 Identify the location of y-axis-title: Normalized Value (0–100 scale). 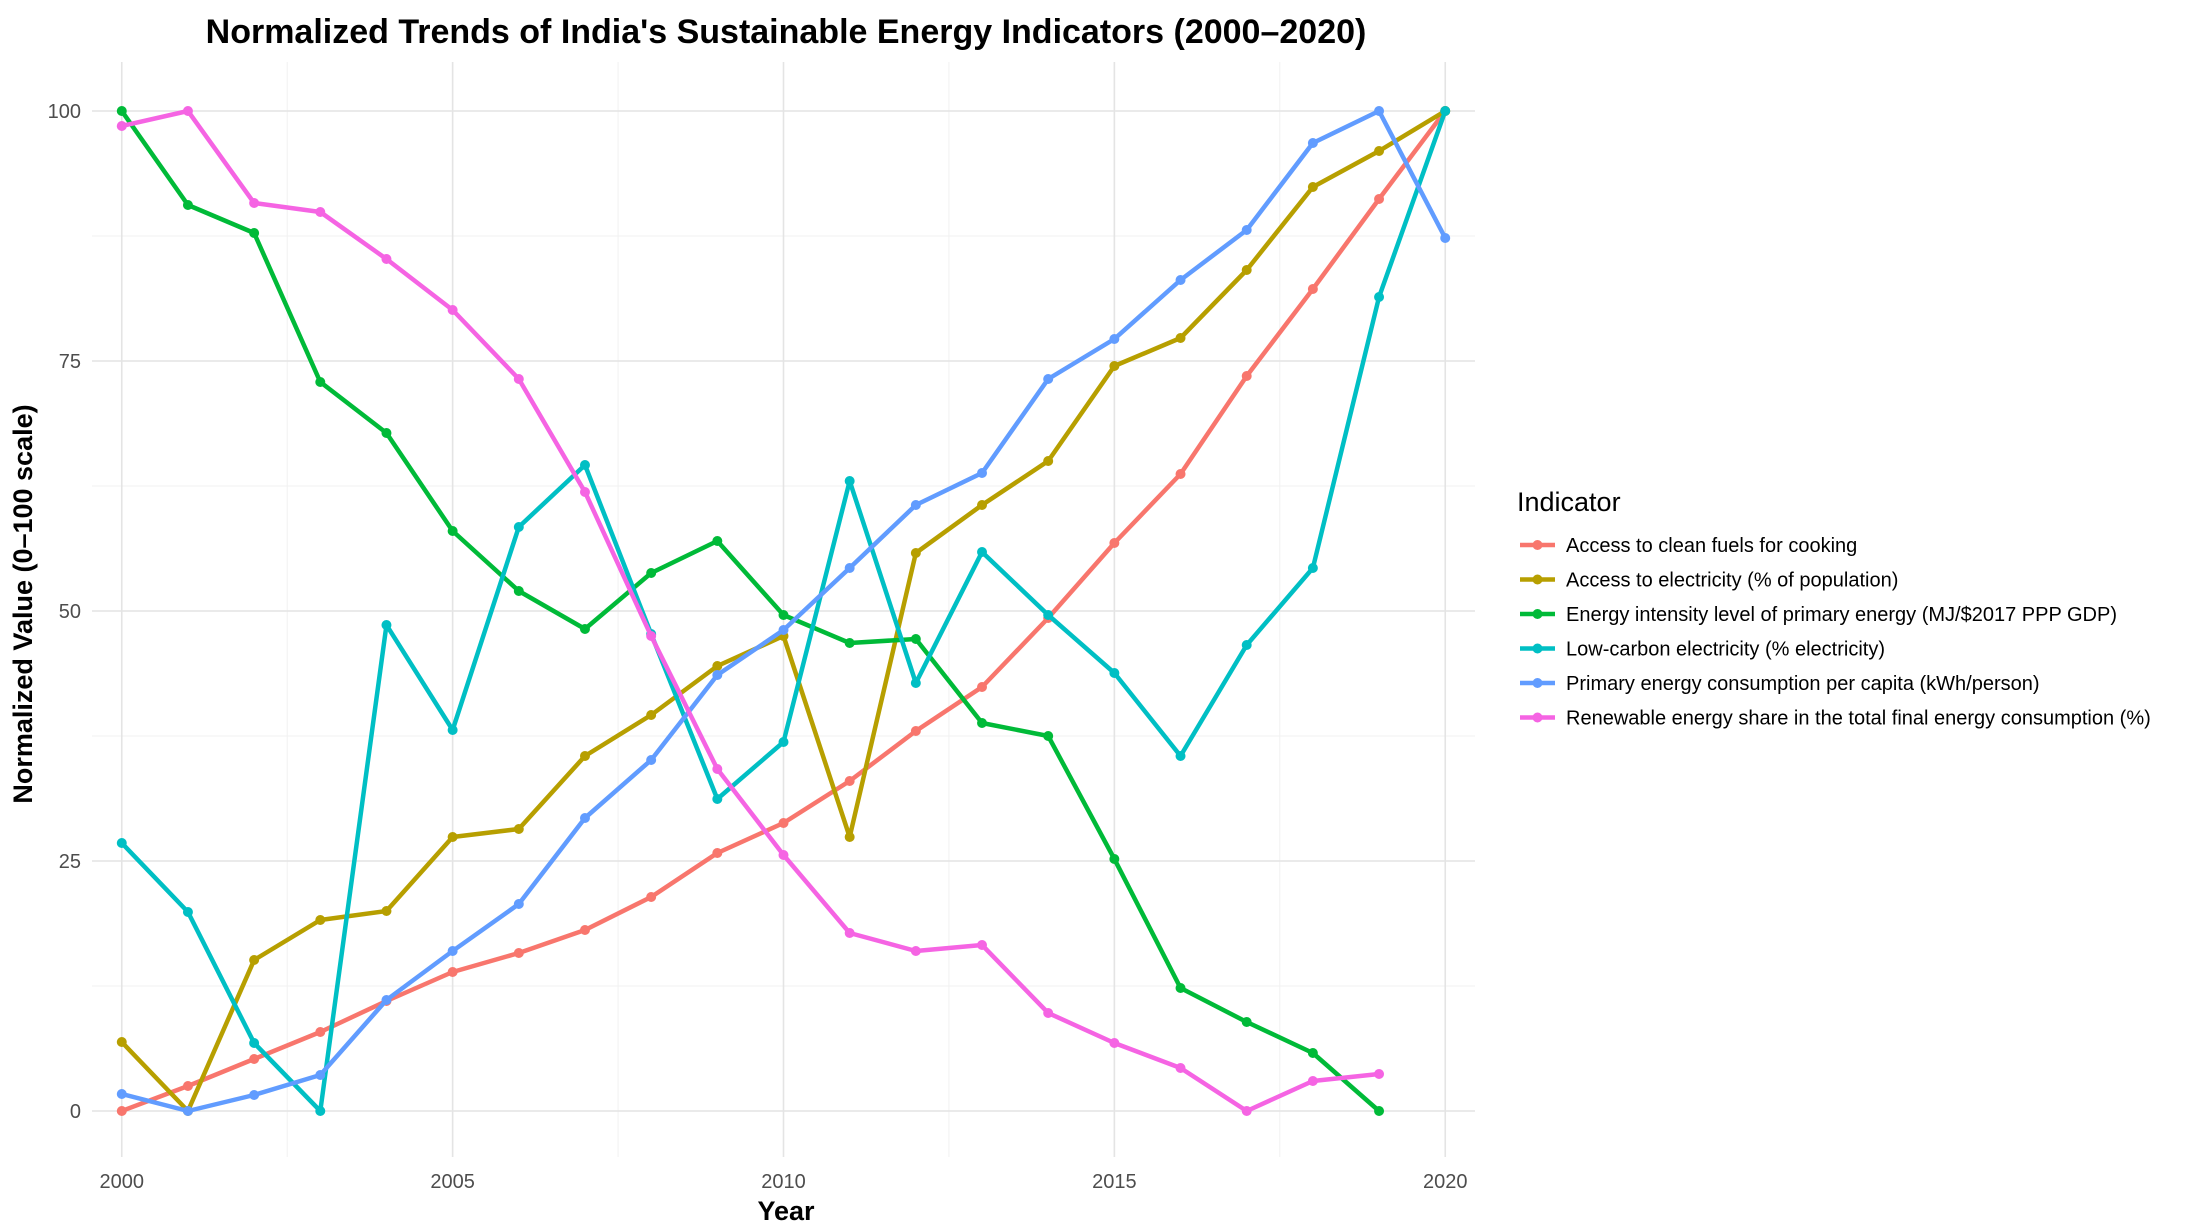
(23, 603).